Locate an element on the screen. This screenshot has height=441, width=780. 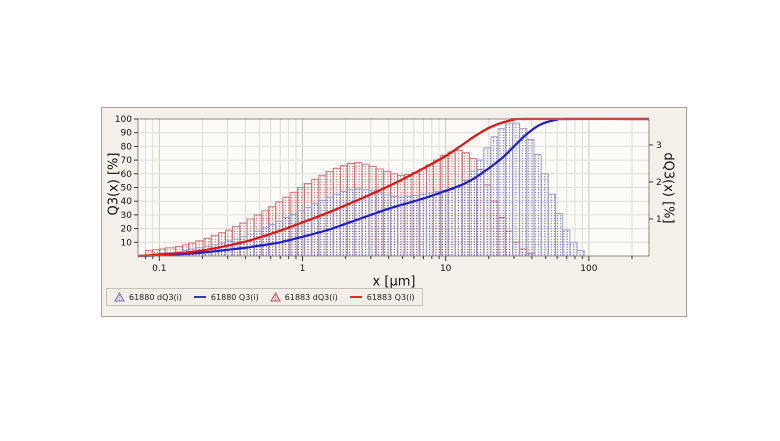
legend-item-label: 61883 Q3(i) is located at coordinates (390, 297).